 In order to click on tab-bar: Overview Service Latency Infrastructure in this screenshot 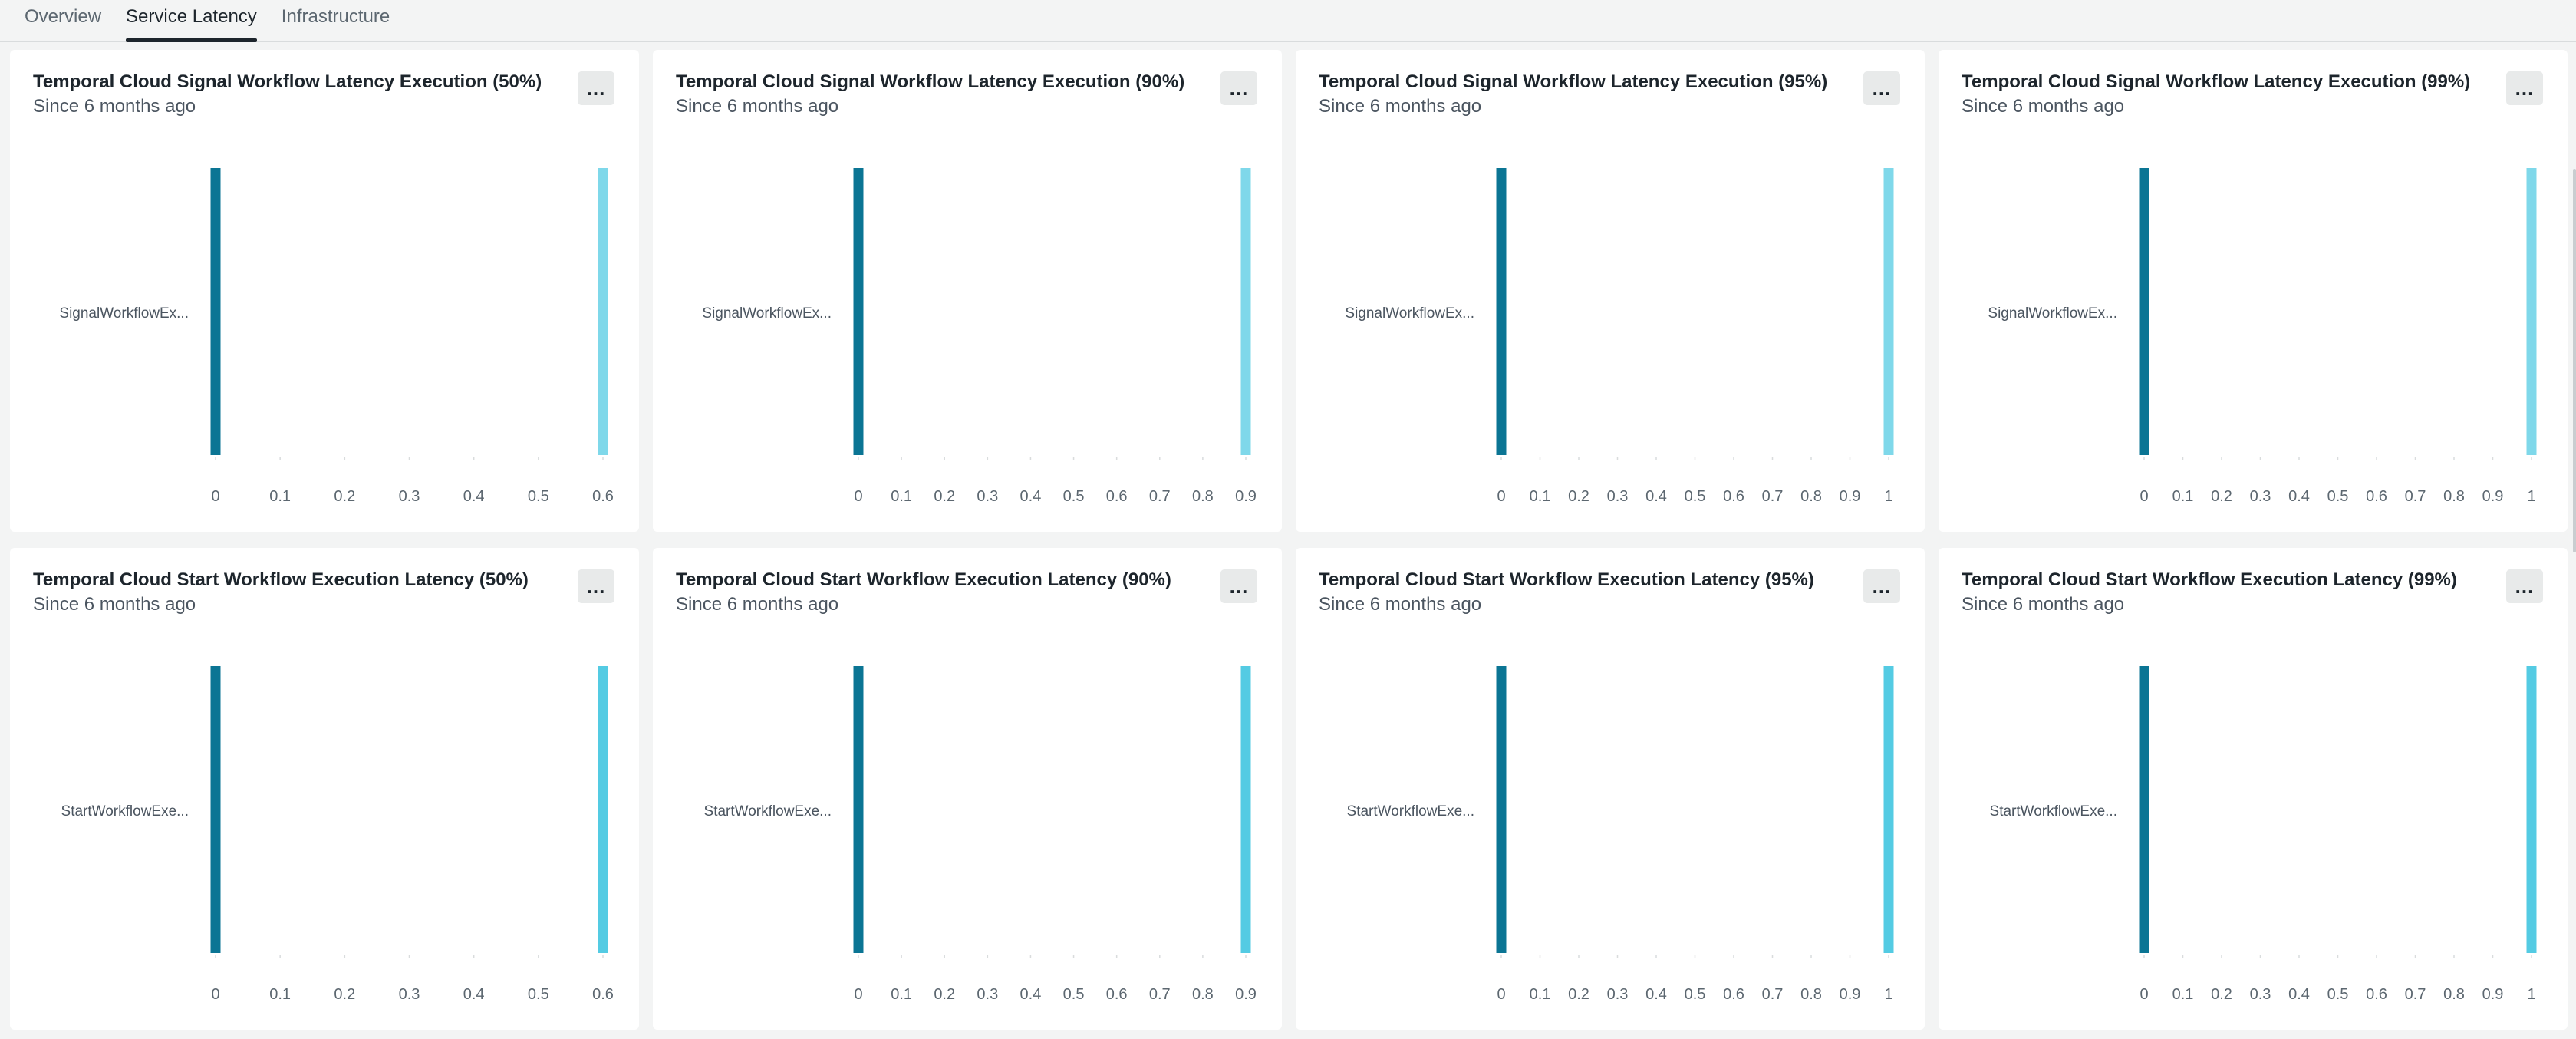, I will do `click(1288, 21)`.